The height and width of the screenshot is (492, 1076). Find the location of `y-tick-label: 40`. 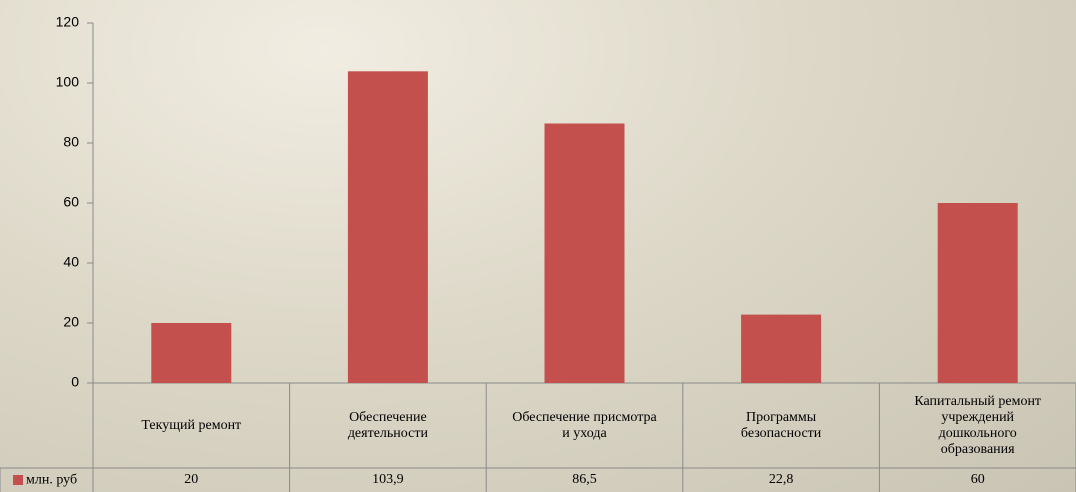

y-tick-label: 40 is located at coordinates (71, 262).